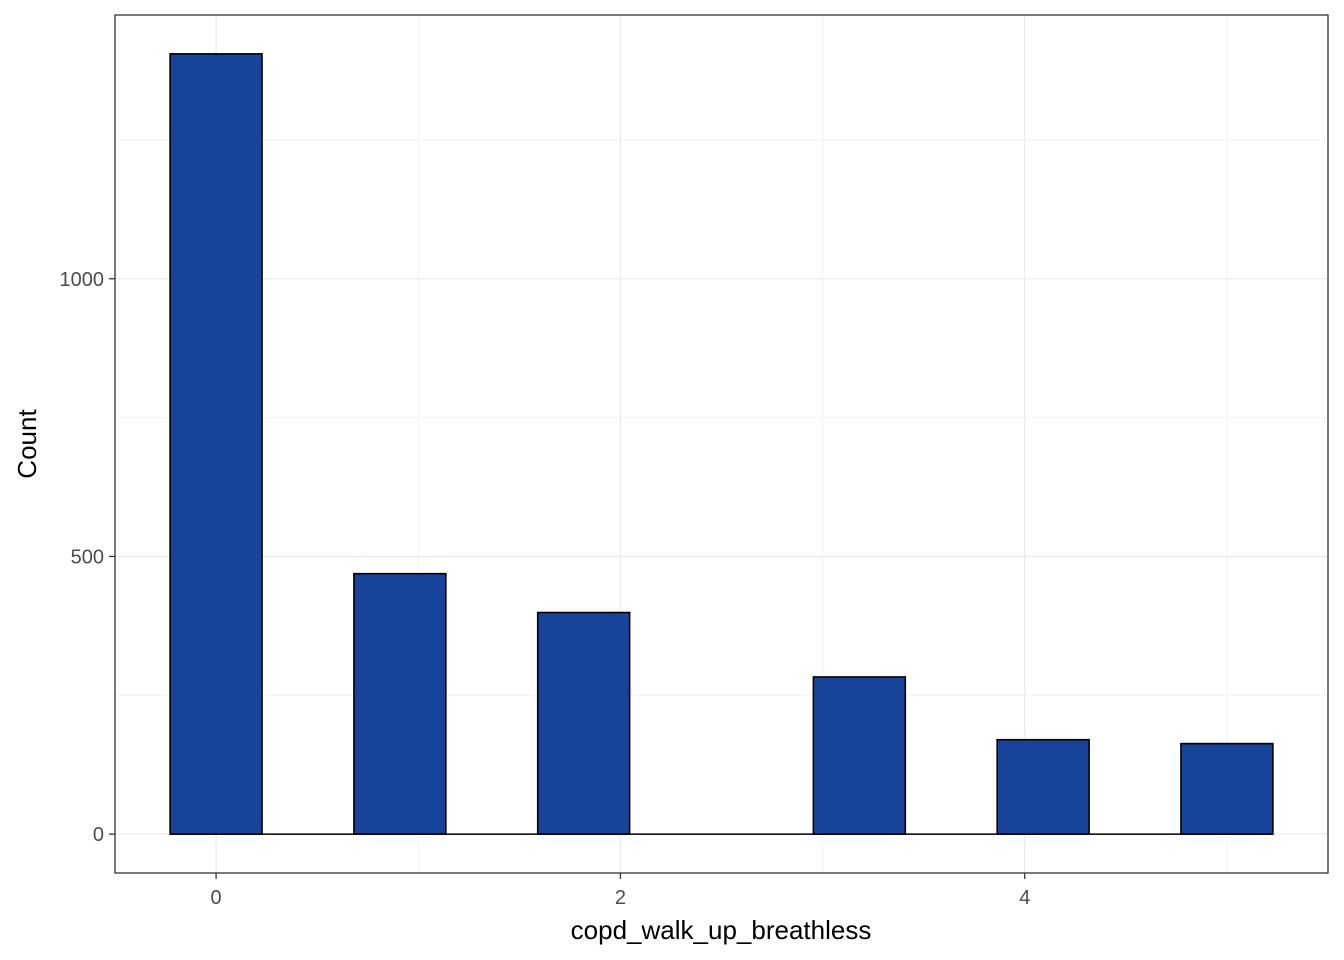 This screenshot has height=960, width=1344. Describe the element at coordinates (98, 835) in the screenshot. I see `y-tick-label: 0` at that location.